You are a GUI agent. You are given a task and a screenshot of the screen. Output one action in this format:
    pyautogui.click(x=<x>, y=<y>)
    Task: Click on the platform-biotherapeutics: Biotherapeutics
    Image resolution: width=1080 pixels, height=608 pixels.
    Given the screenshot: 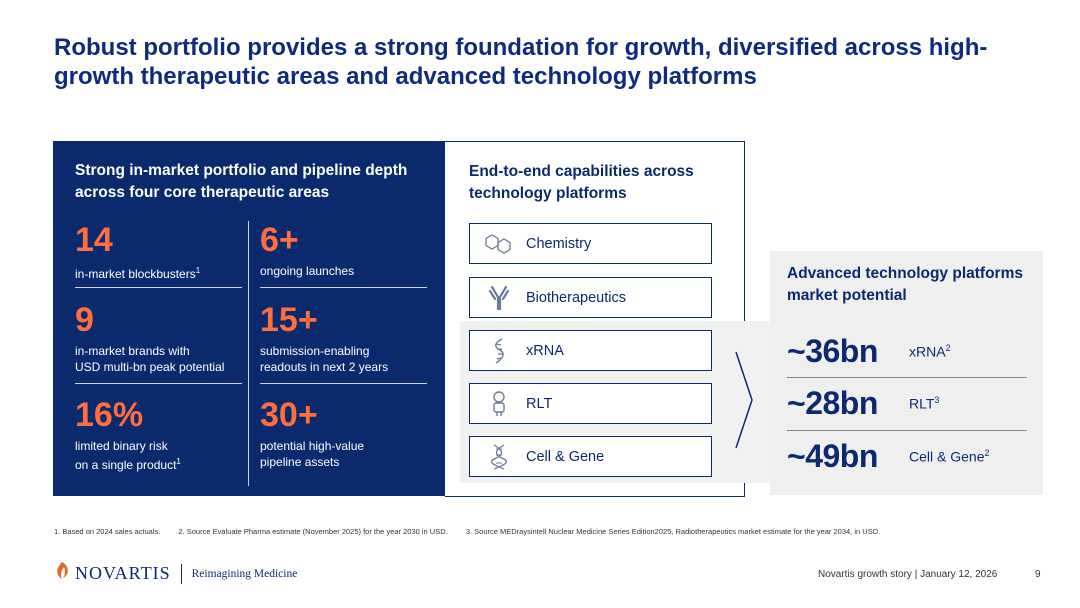 What is the action you would take?
    pyautogui.click(x=590, y=297)
    